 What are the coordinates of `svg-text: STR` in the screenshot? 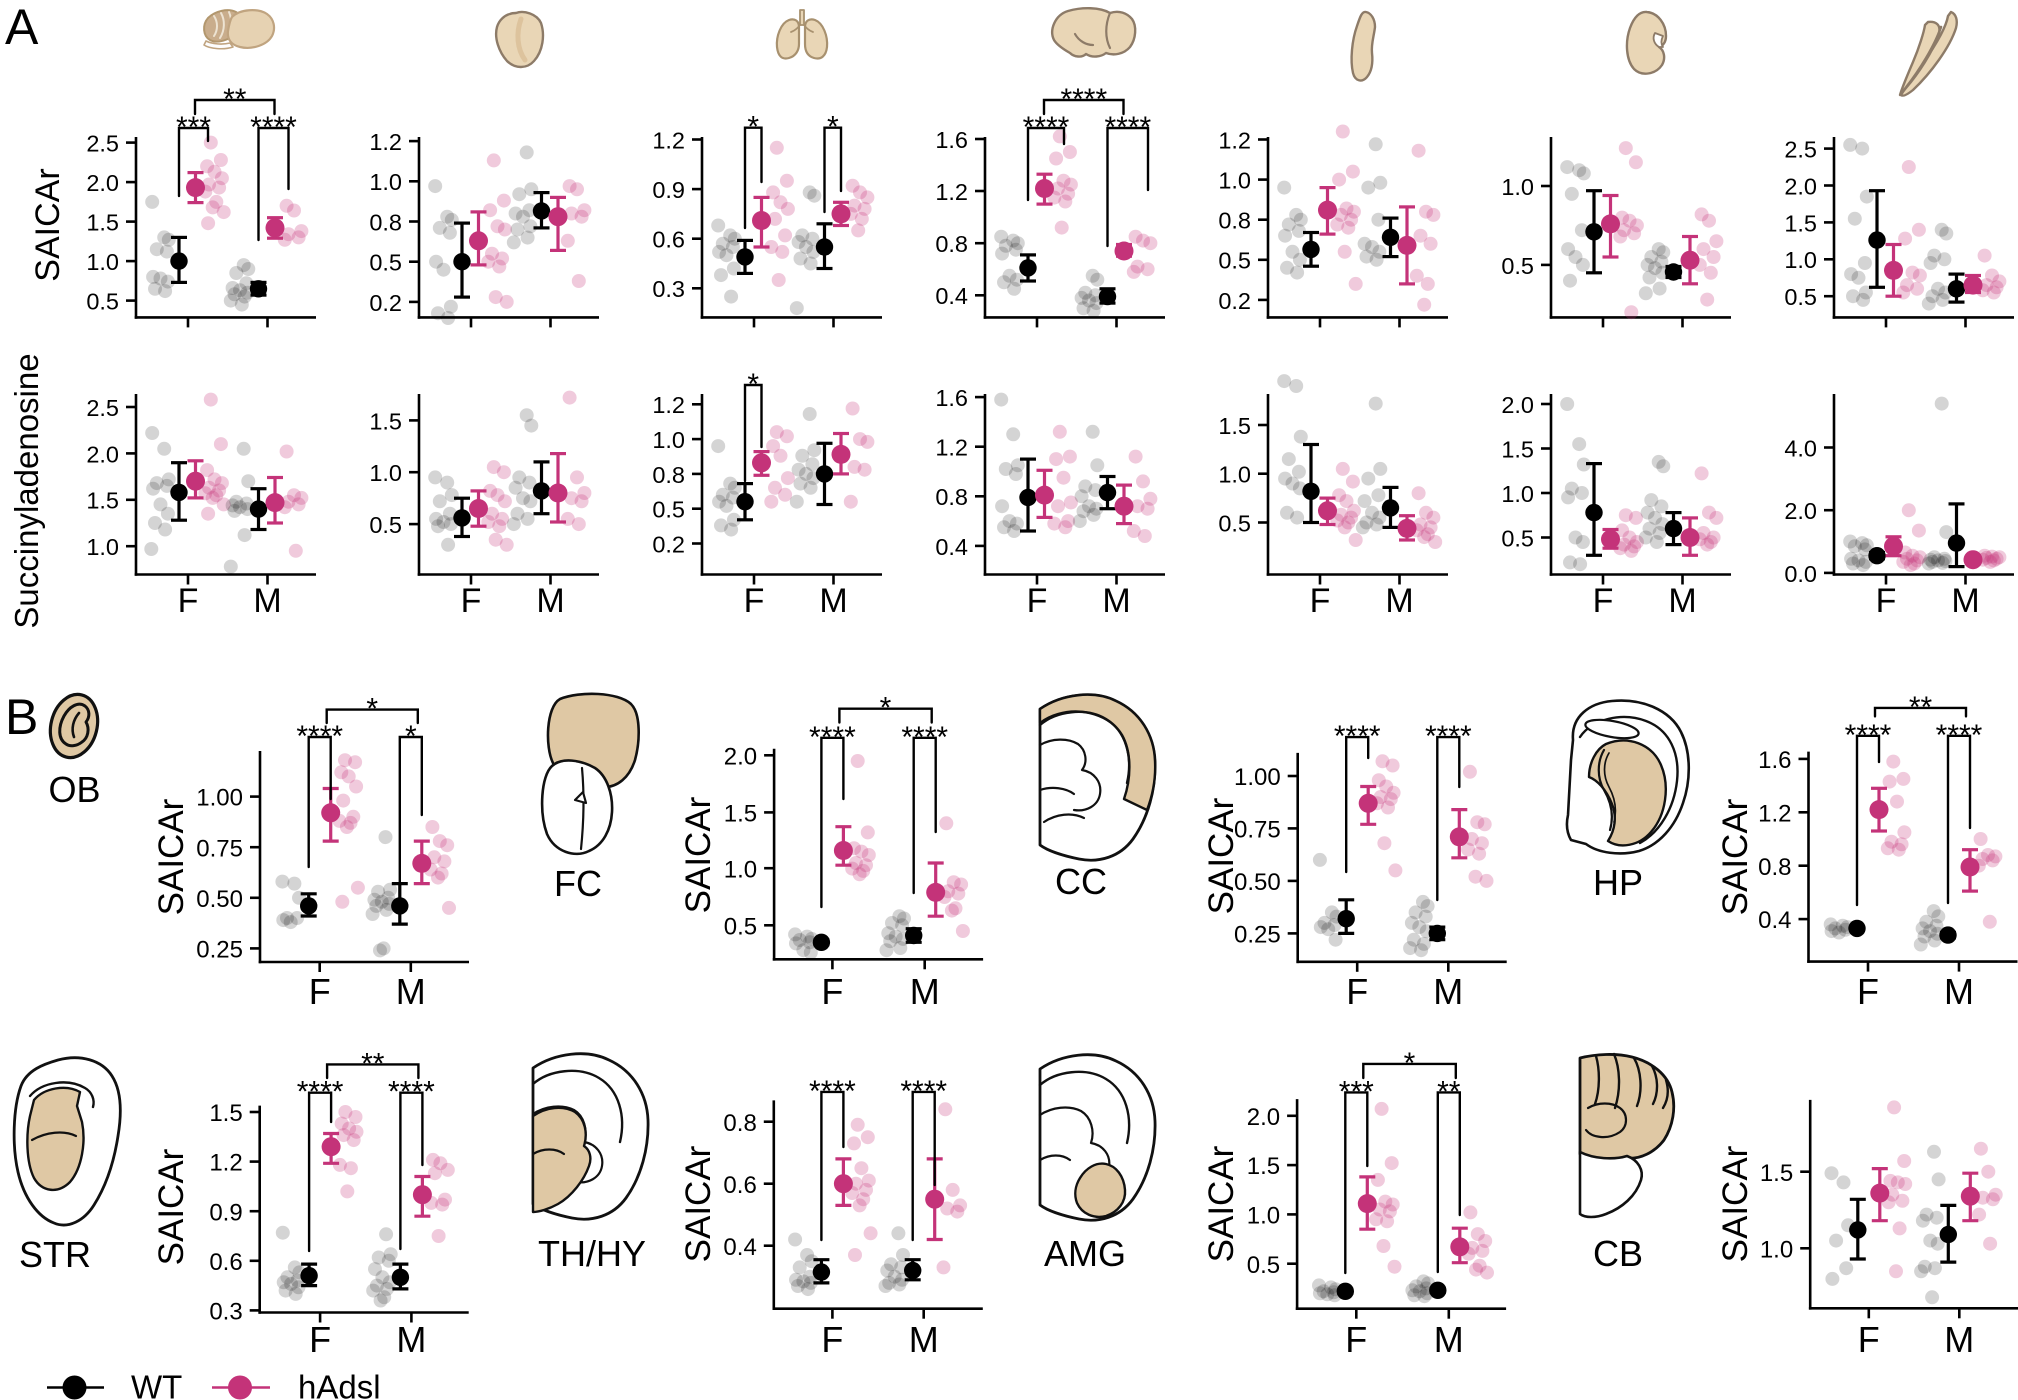 It's located at (55, 1254).